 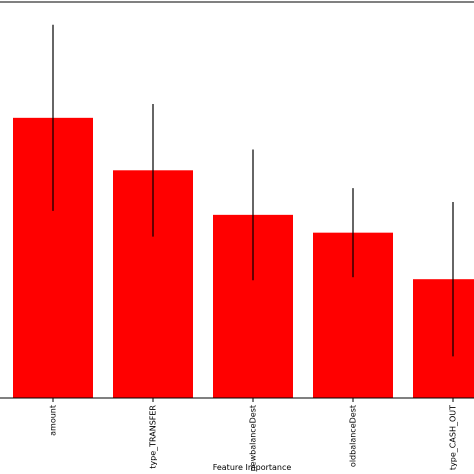 What do you see at coordinates (453, 437) in the screenshot?
I see `x-tick-label: type_CASH_OUT` at bounding box center [453, 437].